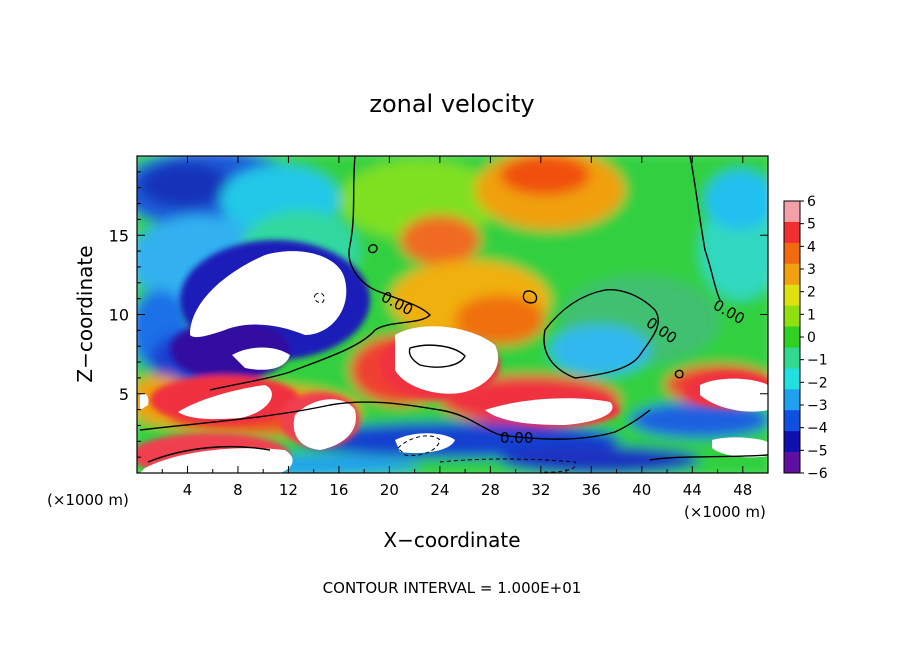 This screenshot has height=654, width=904. Describe the element at coordinates (811, 247) in the screenshot. I see `colorbar-label: 4` at that location.